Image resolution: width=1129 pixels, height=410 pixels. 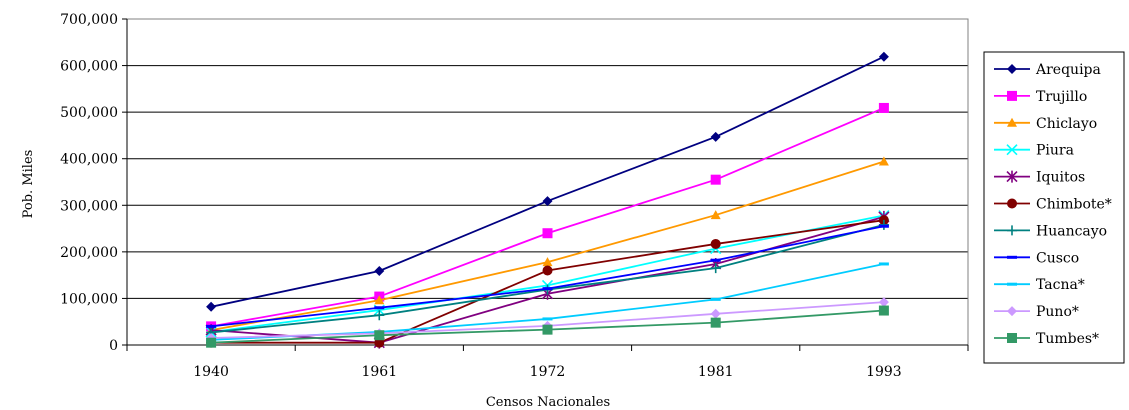 I want to click on y-tick-label: 700,000, so click(x=89, y=20).